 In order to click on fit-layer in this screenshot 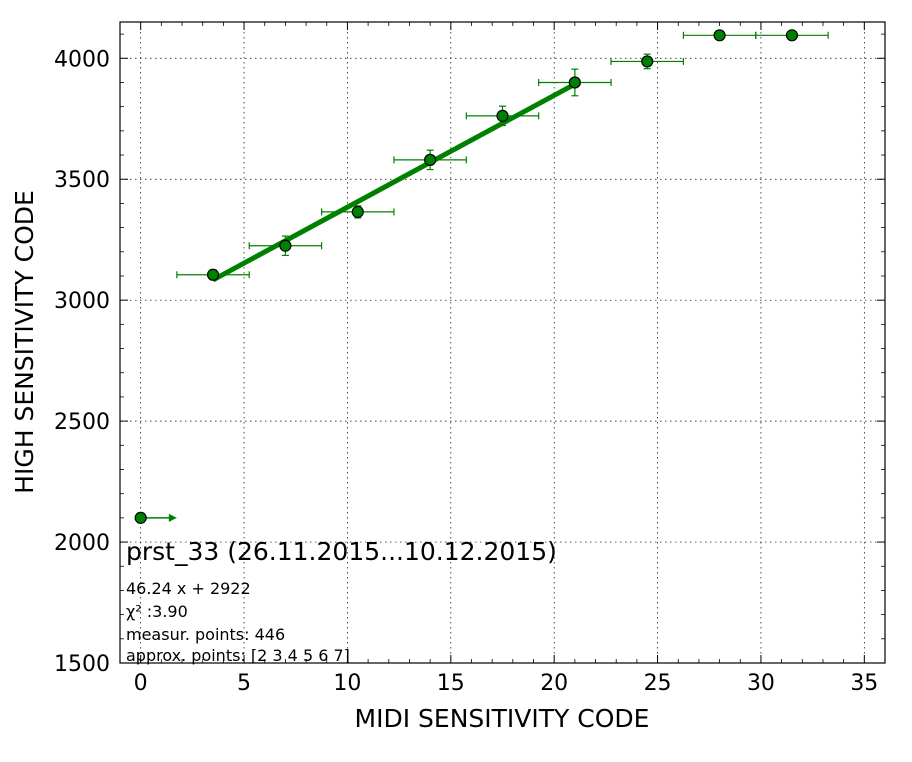, I will do `click(394, 182)`.